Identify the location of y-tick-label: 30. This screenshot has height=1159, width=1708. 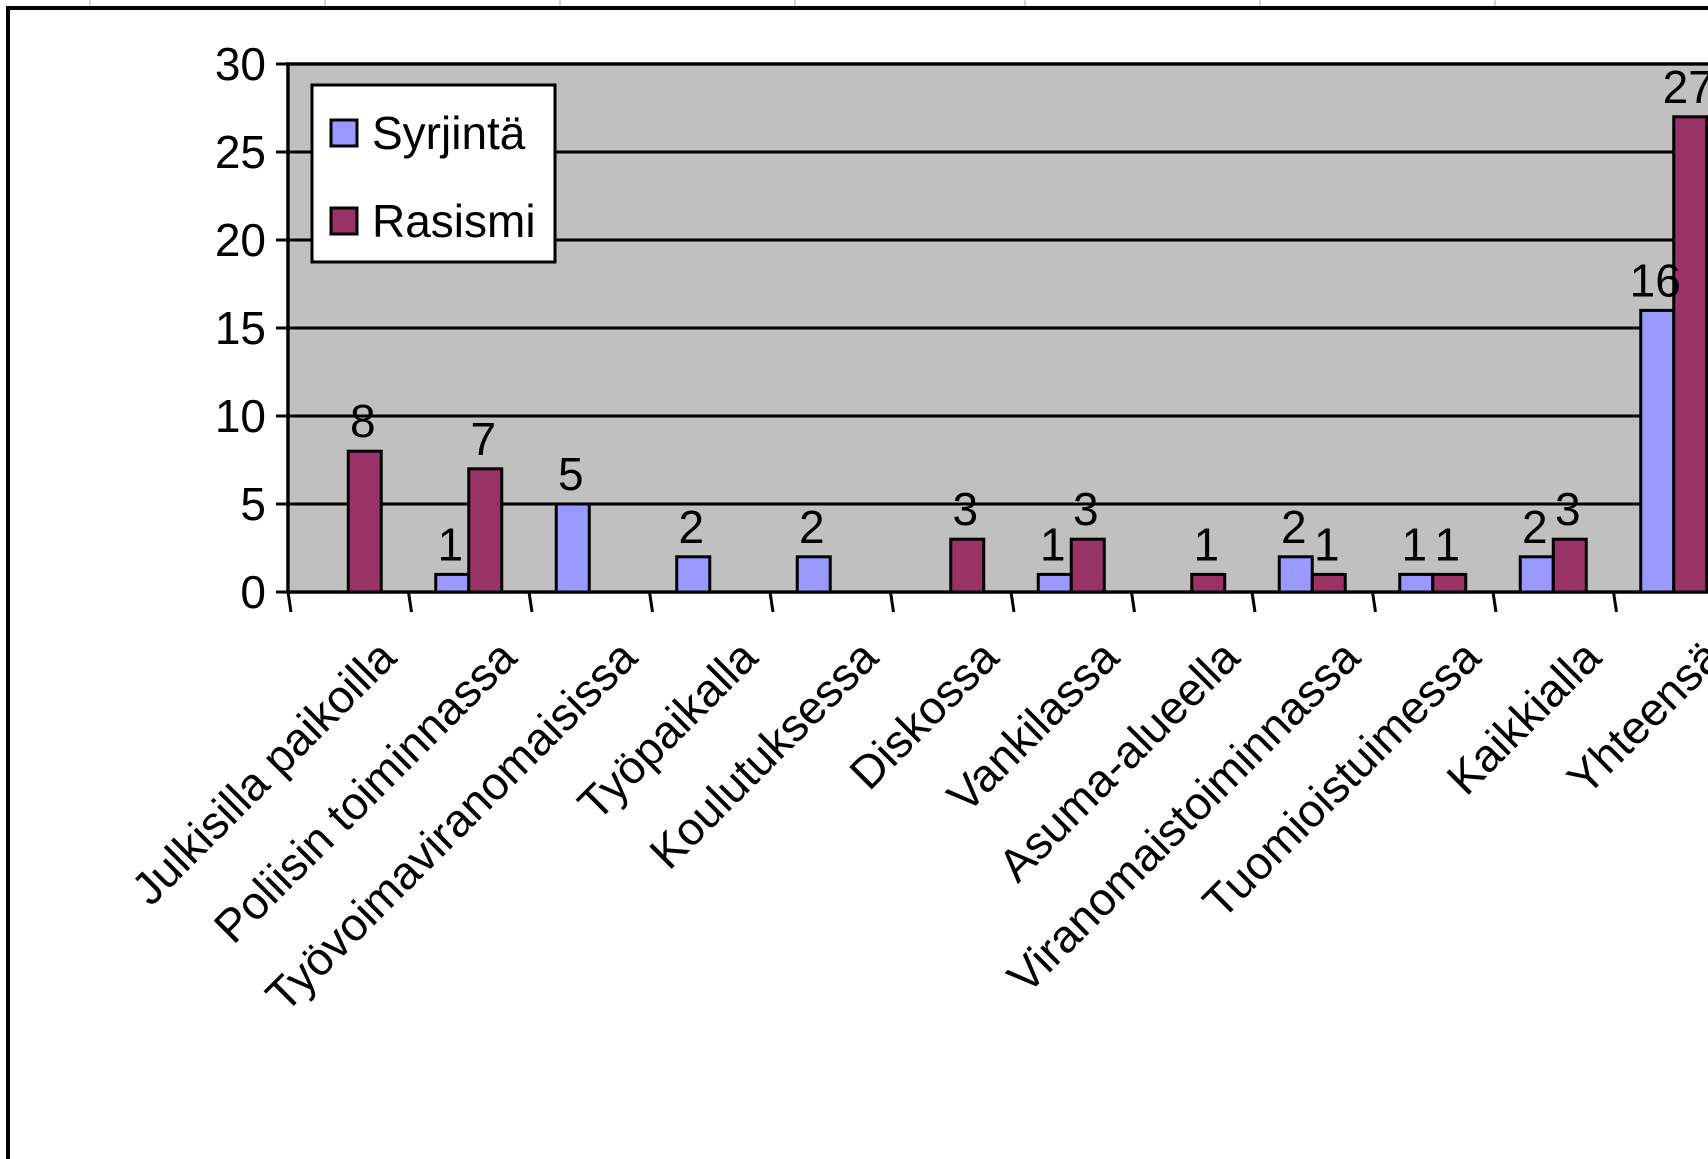
(240, 64).